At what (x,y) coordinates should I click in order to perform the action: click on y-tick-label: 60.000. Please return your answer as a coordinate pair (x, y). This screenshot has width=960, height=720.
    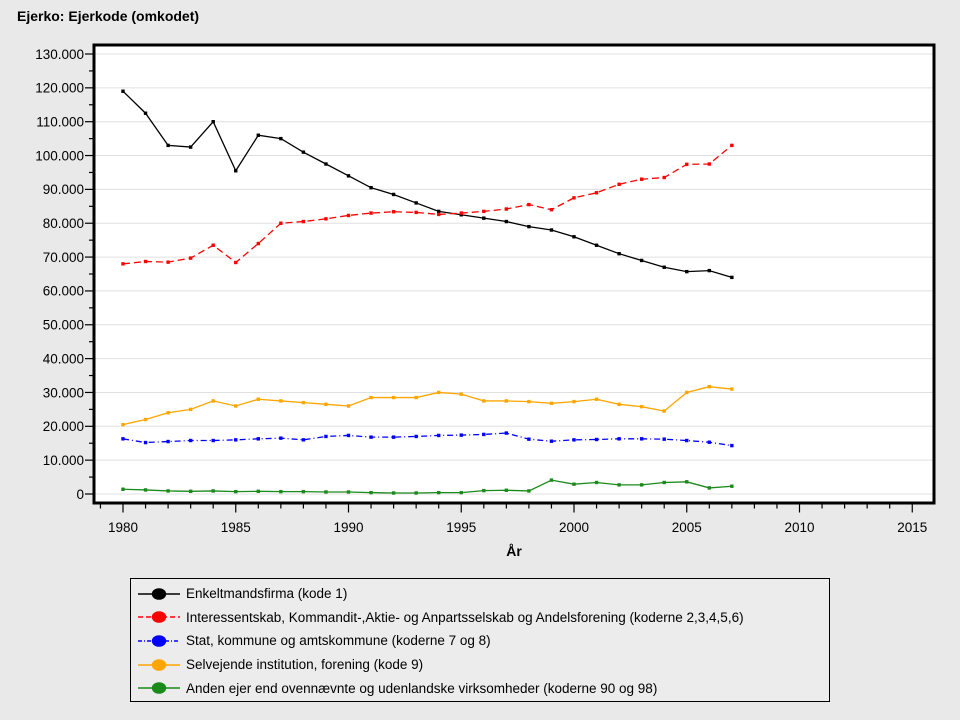
    Looking at the image, I should click on (63, 291).